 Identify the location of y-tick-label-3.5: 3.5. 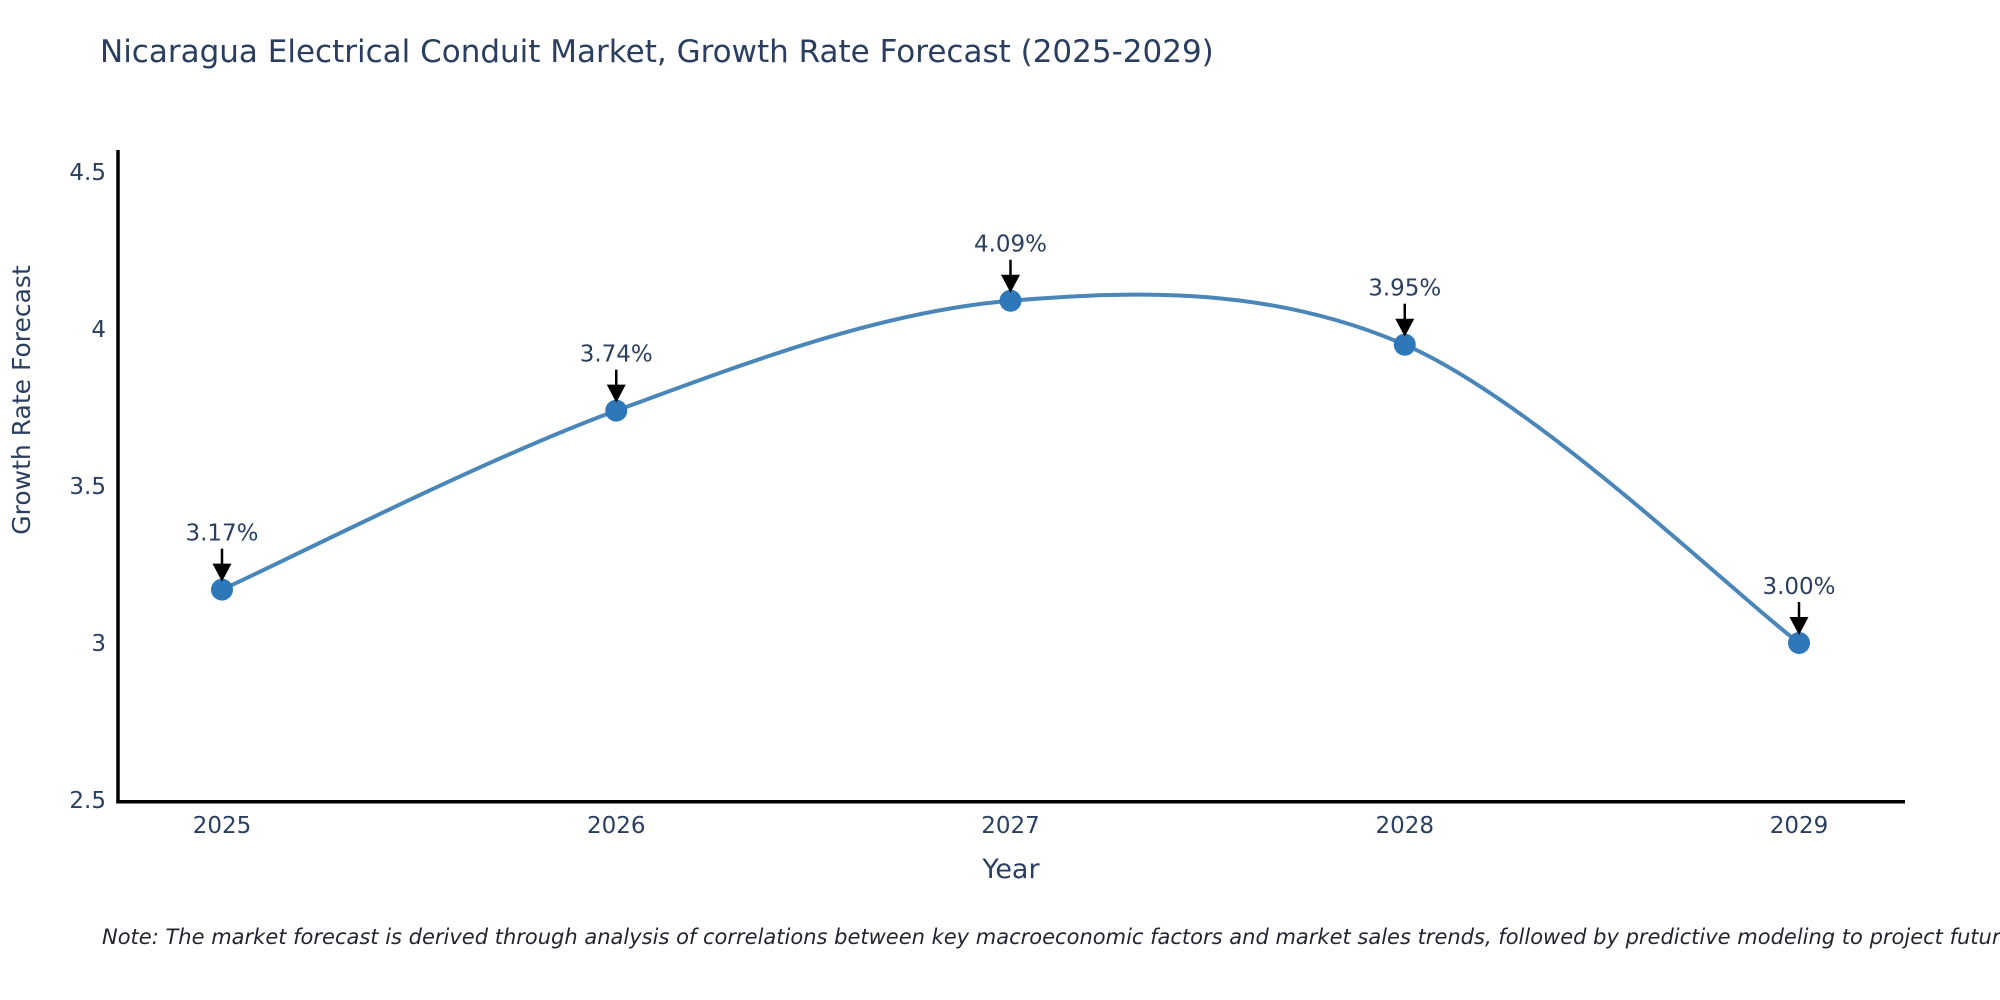
(87, 487).